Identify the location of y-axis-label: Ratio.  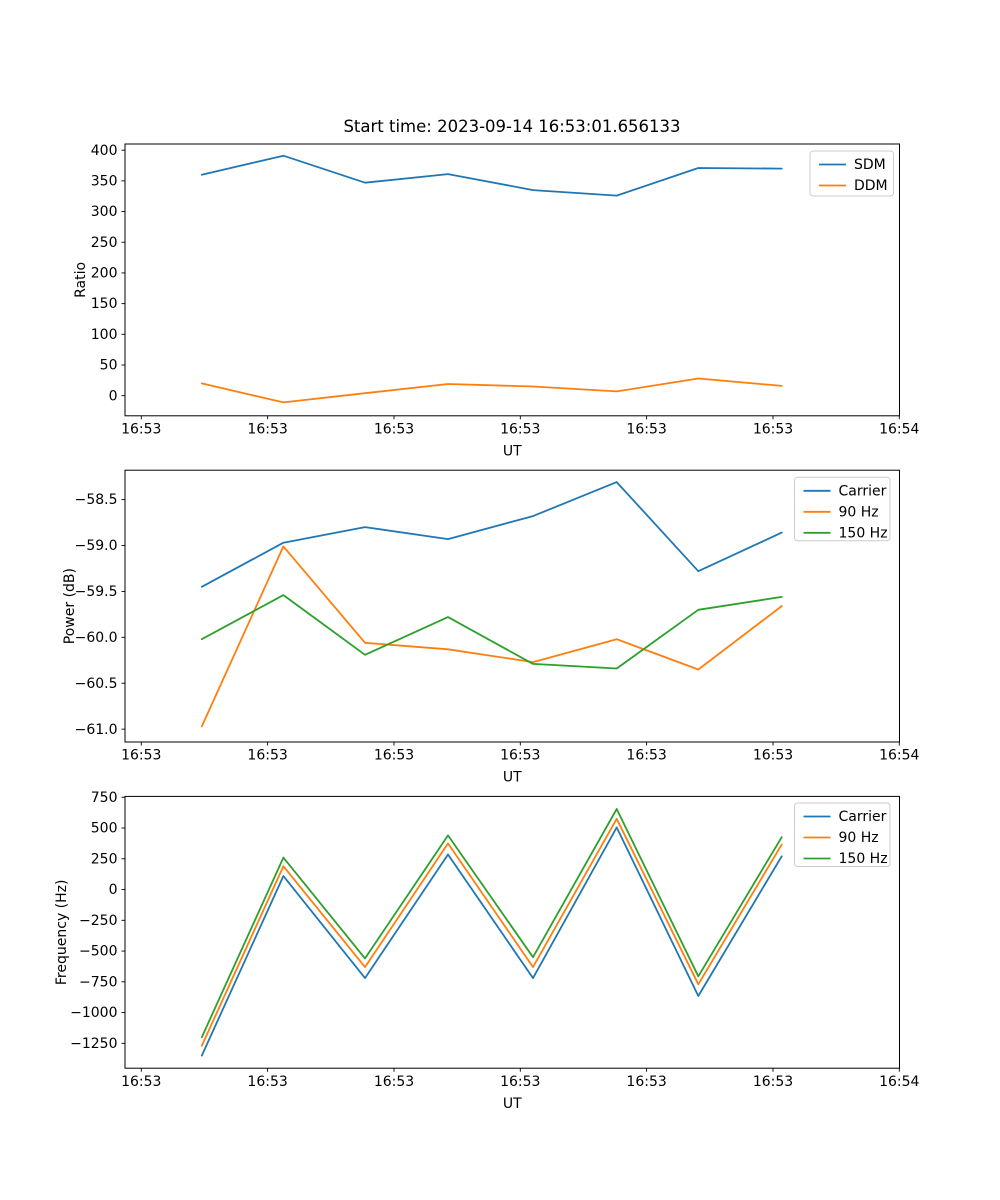
(81, 280).